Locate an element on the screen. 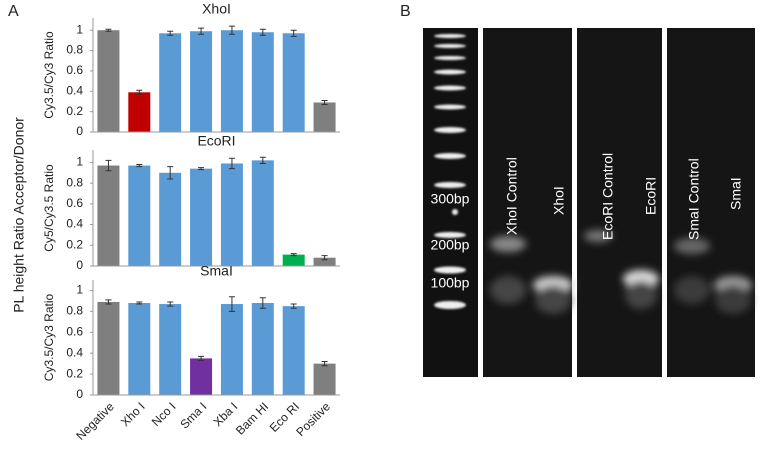  x-tick-label: Negative is located at coordinates (95, 421).